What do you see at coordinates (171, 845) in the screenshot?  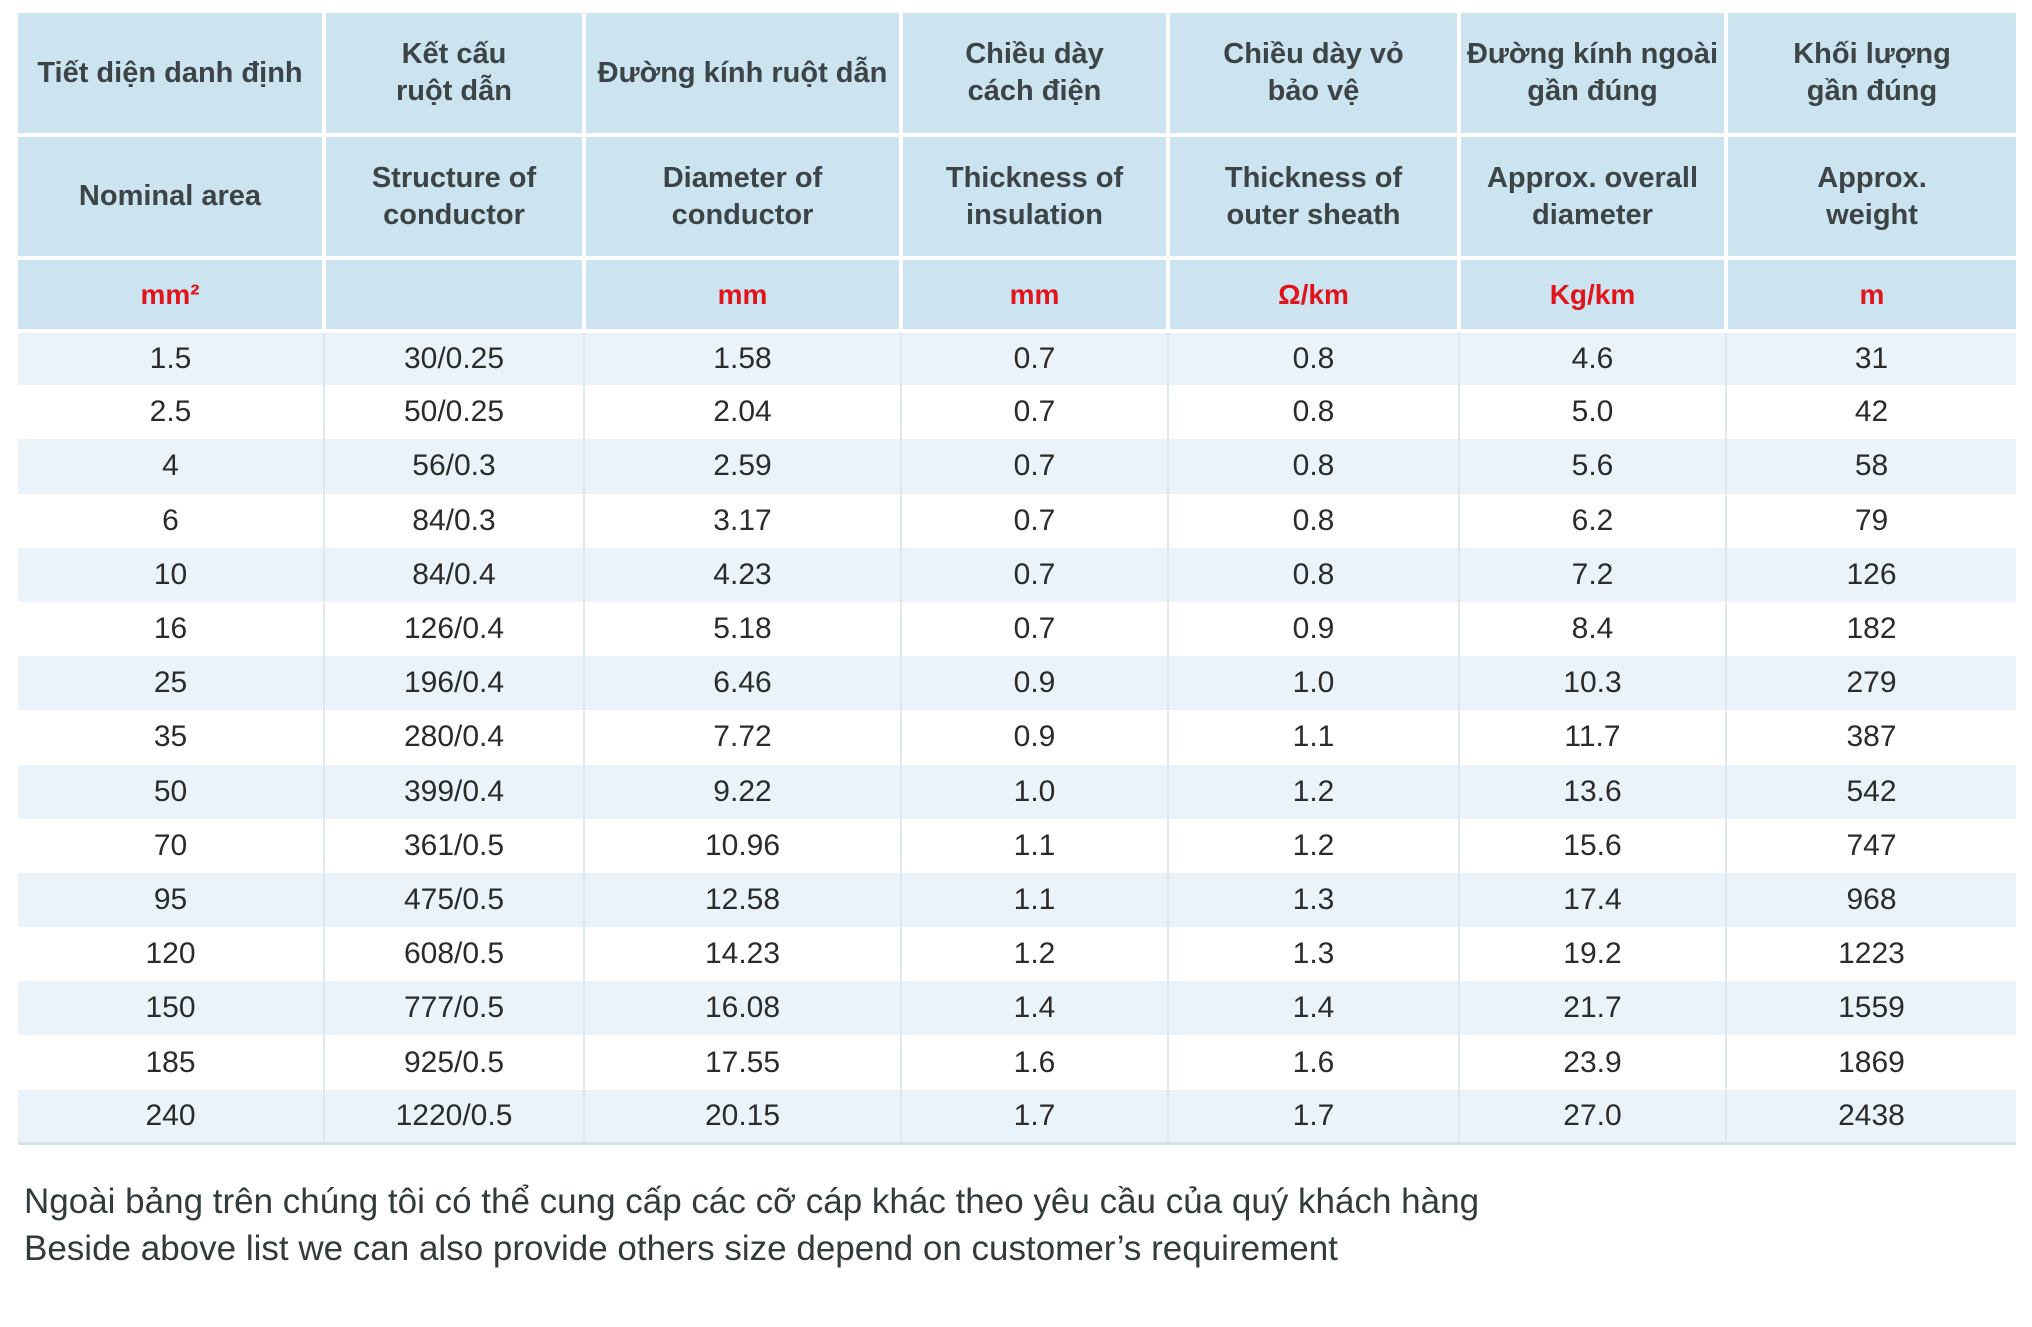 I see `cell-nominal-area: 70` at bounding box center [171, 845].